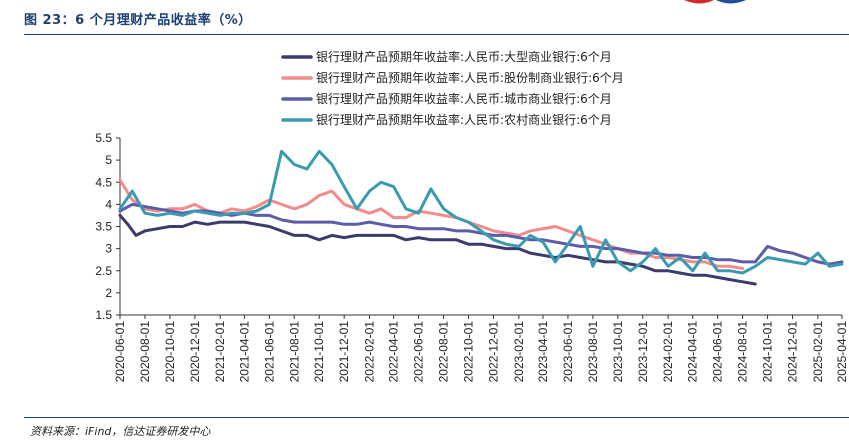 This screenshot has width=849, height=442. What do you see at coordinates (145, 352) in the screenshot?
I see `x-tick-label: 2020-08-01` at bounding box center [145, 352].